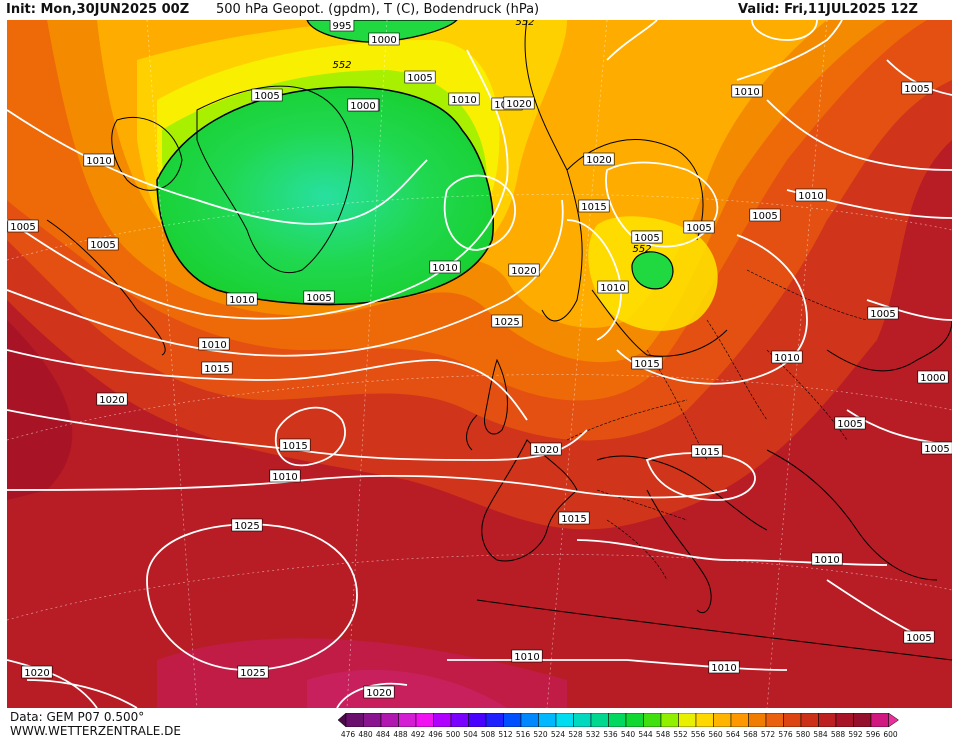  I want to click on scale-tick-label: 524, so click(558, 734).